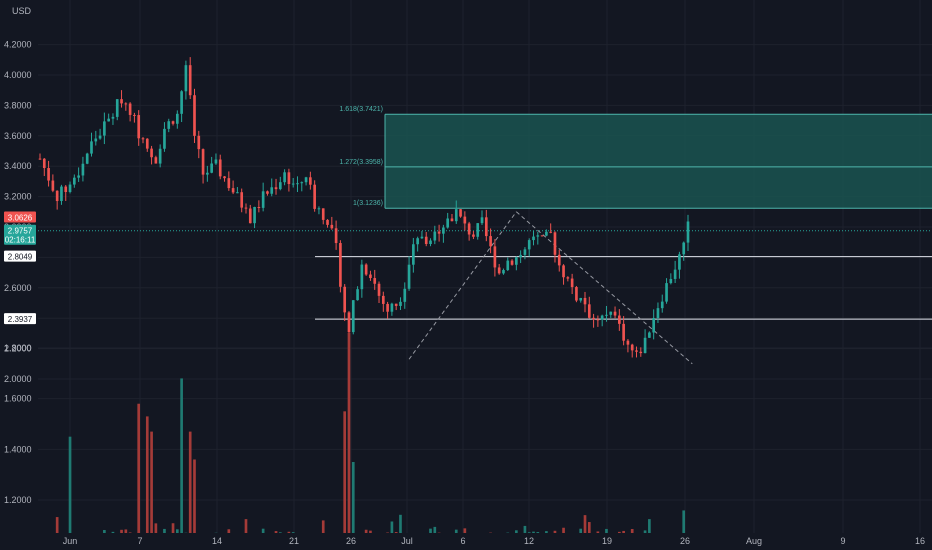  I want to click on fib-zone-upper, so click(658, 140).